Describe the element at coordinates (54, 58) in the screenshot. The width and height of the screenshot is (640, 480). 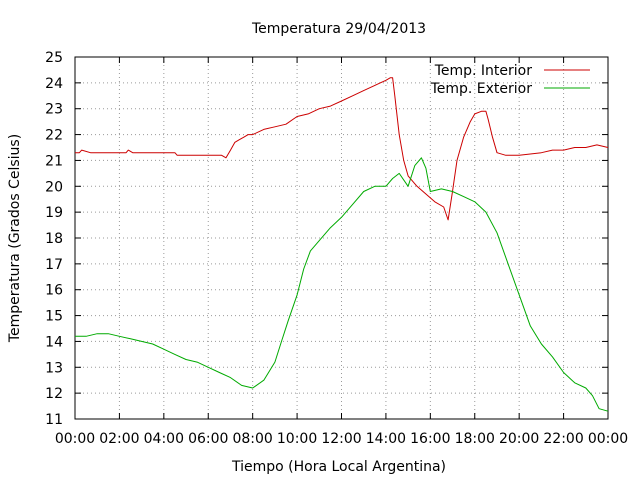
I see `y-tick-label: 25` at that location.